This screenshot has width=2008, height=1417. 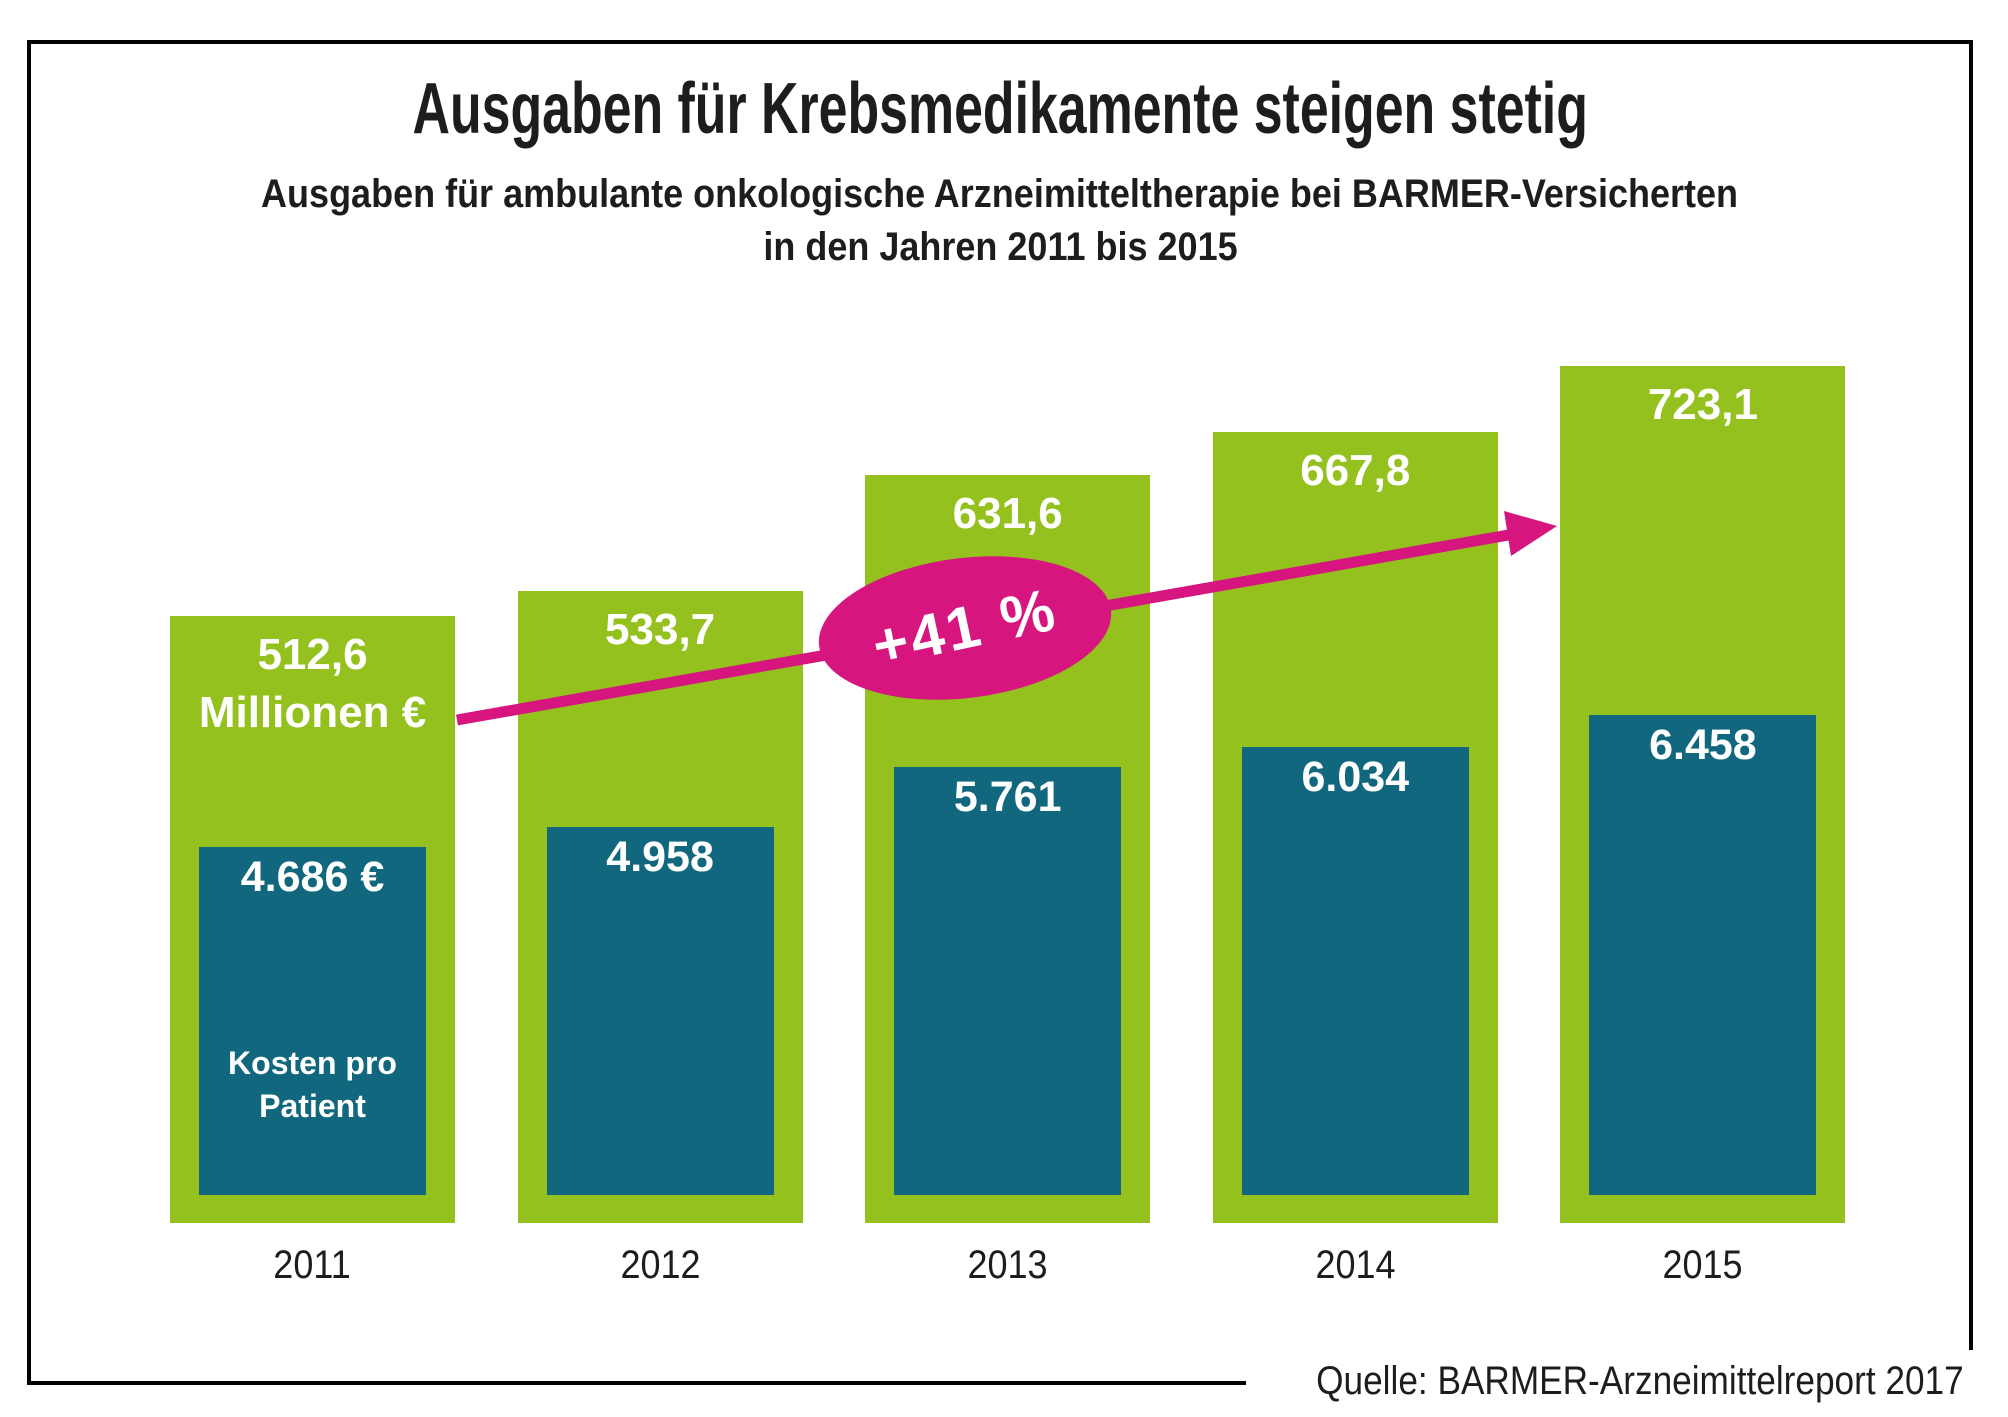 I want to click on cost-per-patient-bar-2013: 5.761, so click(x=1008, y=980).